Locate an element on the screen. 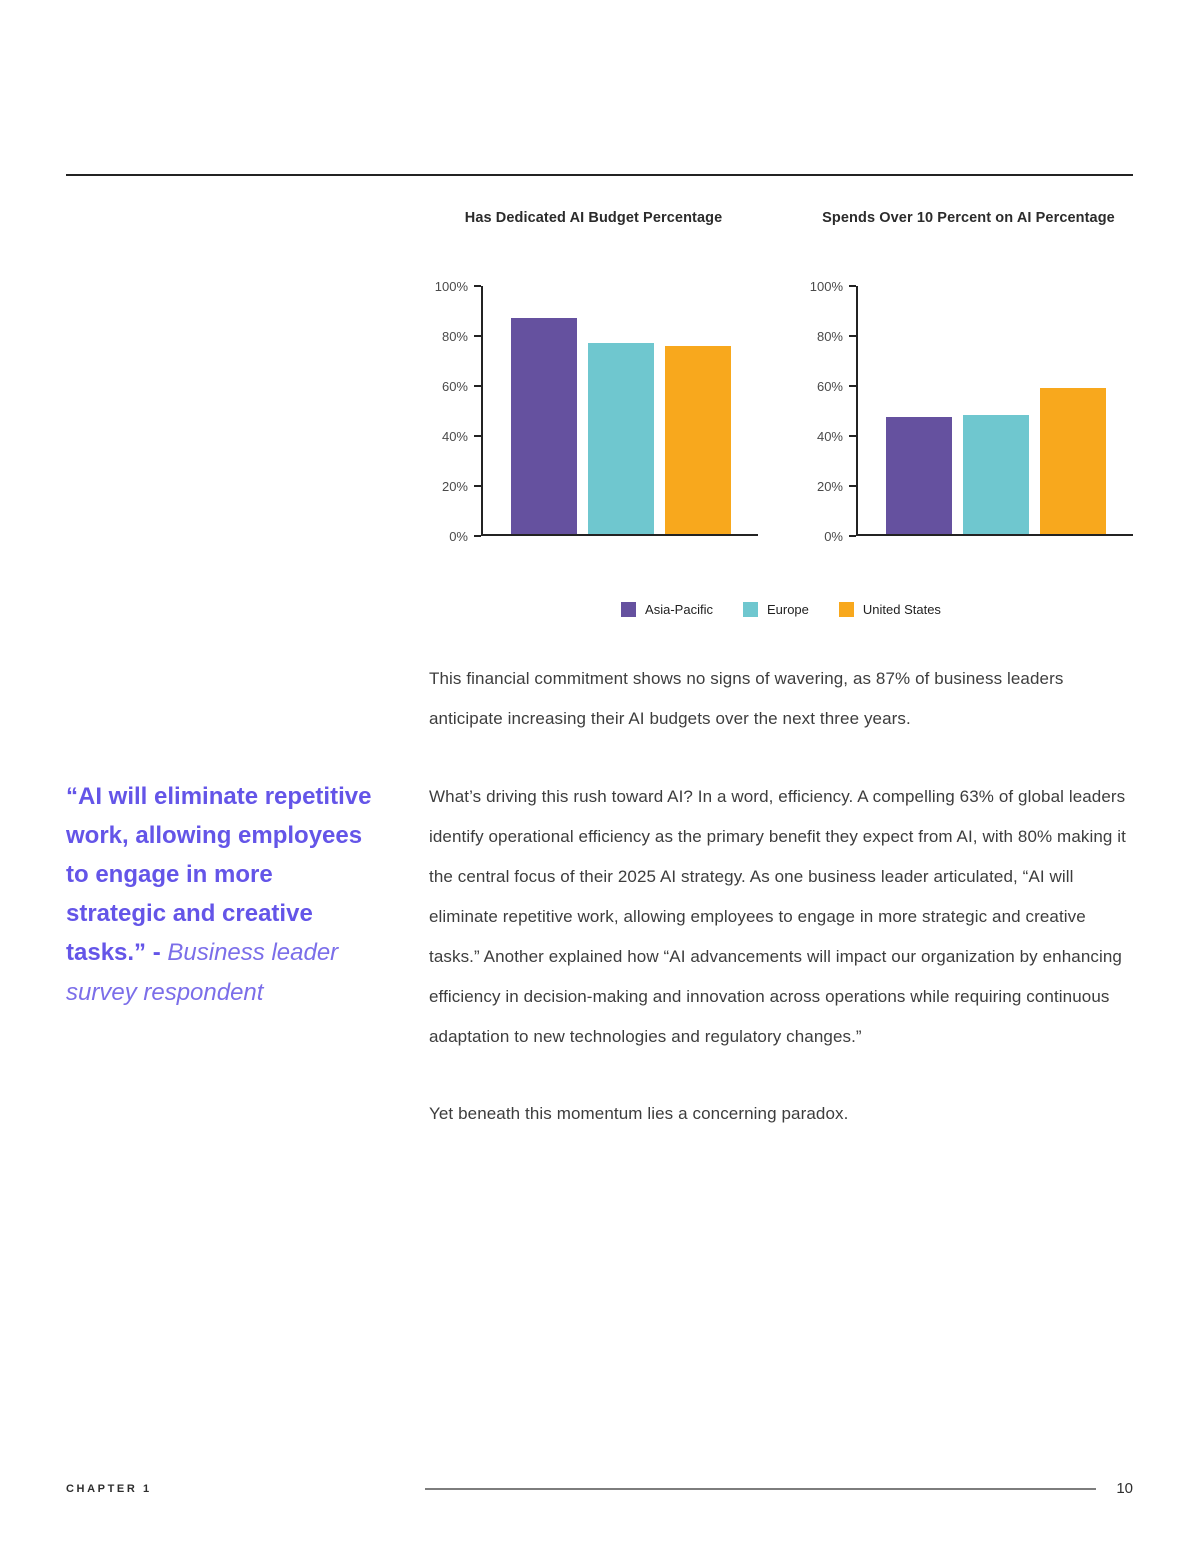 This screenshot has height=1555, width=1200. legend-label: United States is located at coordinates (901, 609).